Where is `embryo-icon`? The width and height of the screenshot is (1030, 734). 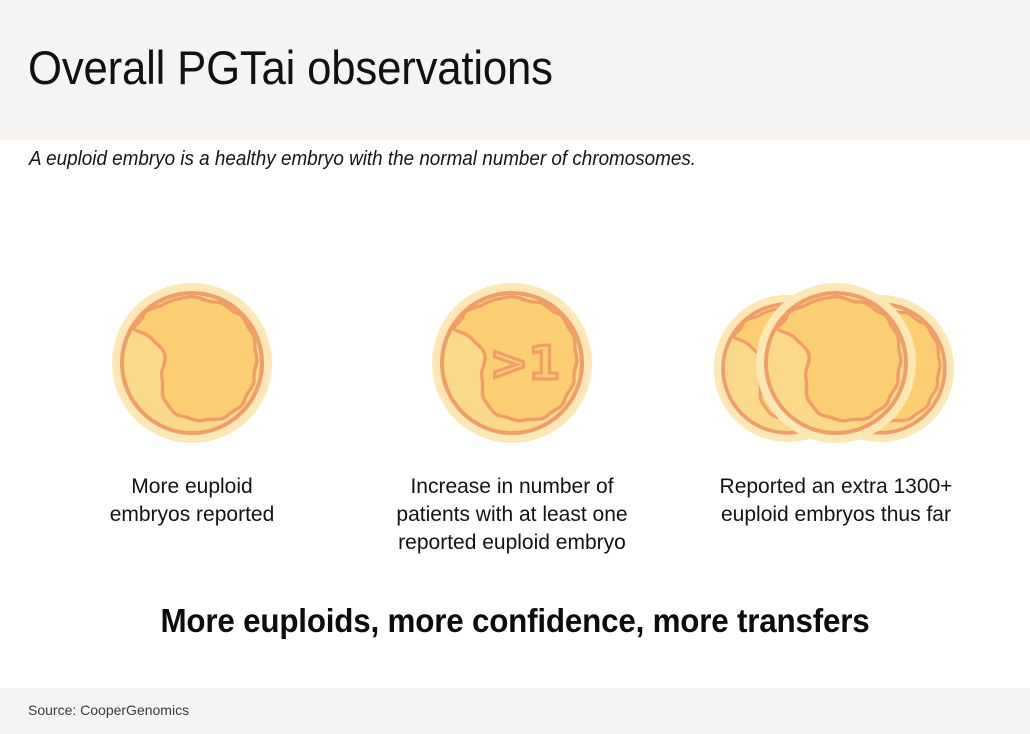 embryo-icon is located at coordinates (192, 362).